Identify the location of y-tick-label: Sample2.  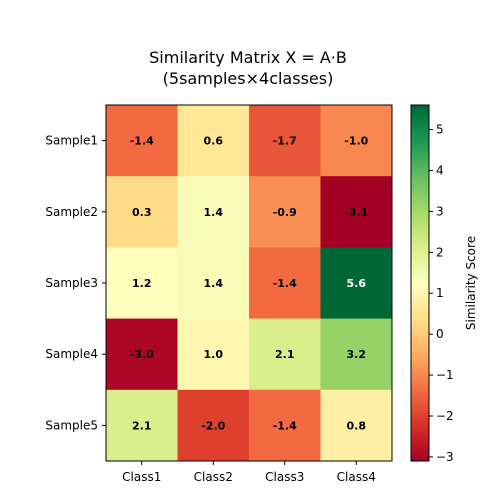
(71, 212).